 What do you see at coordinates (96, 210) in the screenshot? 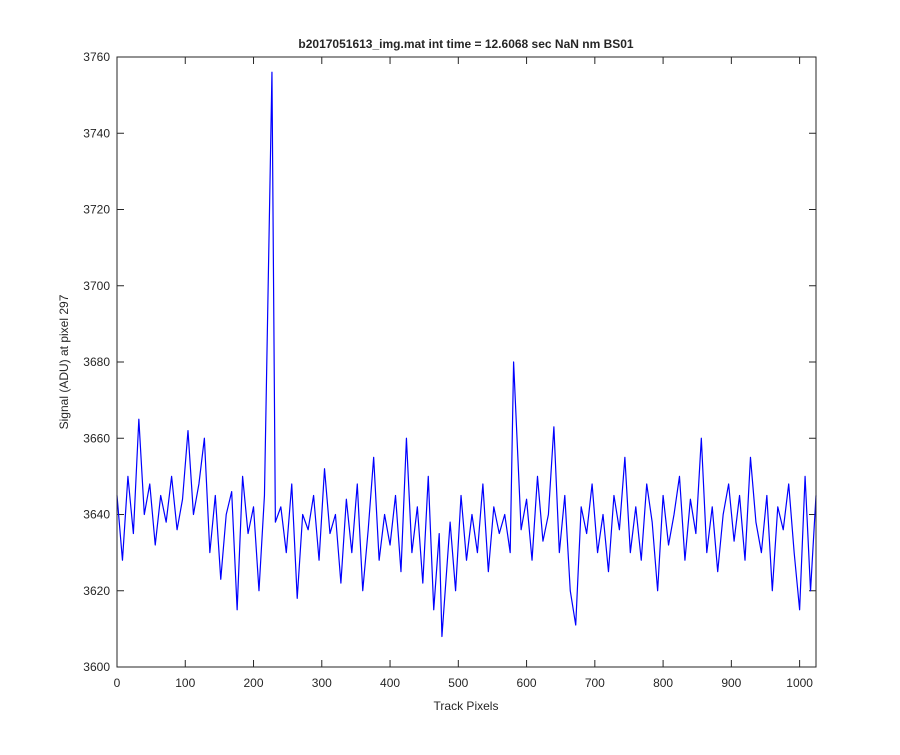
I see `y-tick-label: 3720` at bounding box center [96, 210].